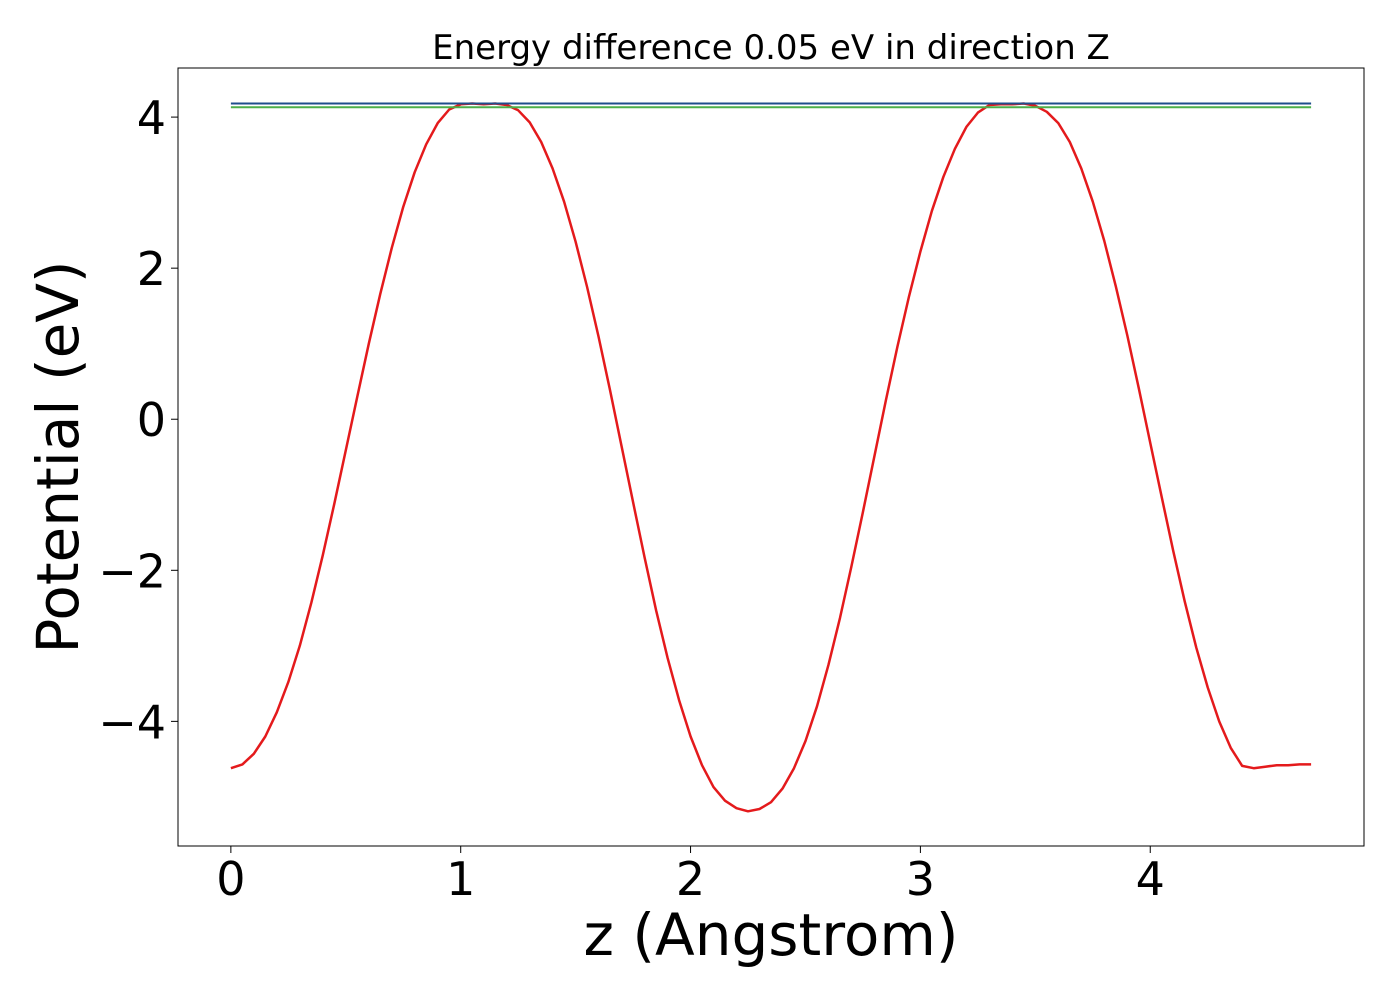 This screenshot has height=1000, width=1400. Describe the element at coordinates (132, 571) in the screenshot. I see `y-tick-label: −2` at that location.